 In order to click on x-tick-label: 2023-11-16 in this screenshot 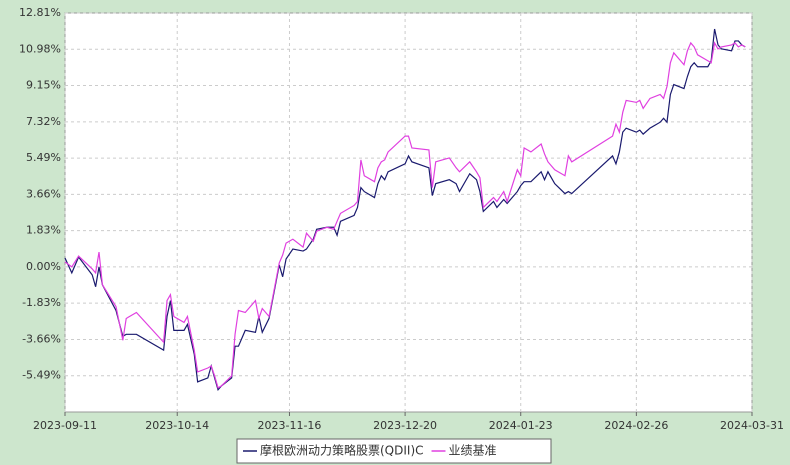, I will do `click(289, 425)`.